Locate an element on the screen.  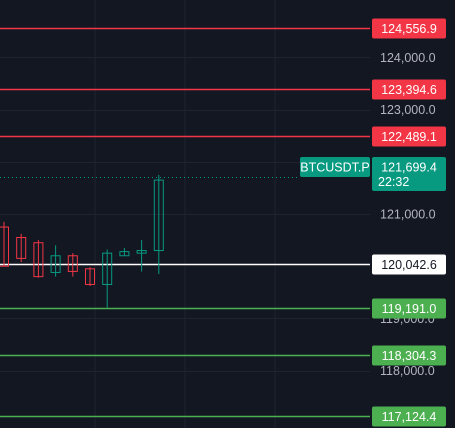
price-axis-tick-label: 124,000.0 is located at coordinates (408, 58).